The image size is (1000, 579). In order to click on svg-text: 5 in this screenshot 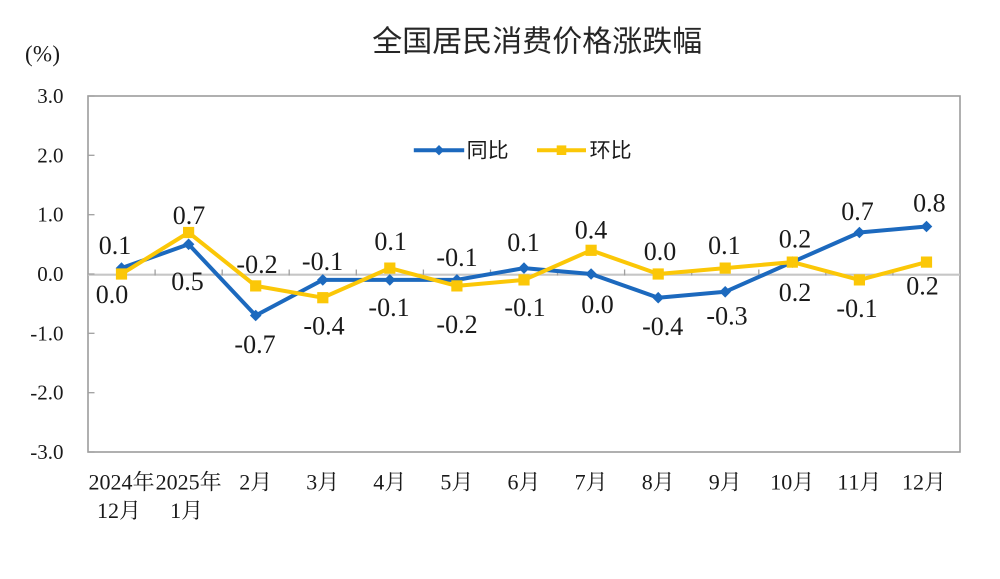, I will do `click(445, 482)`.